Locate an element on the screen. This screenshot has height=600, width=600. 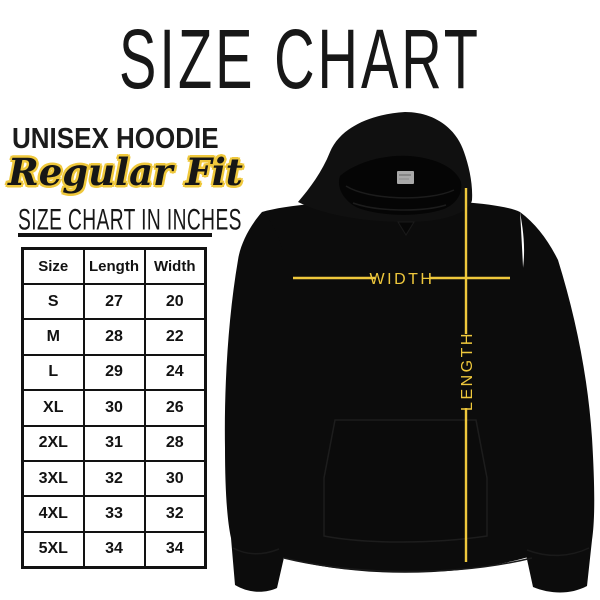
size-table-header: Size Length Width is located at coordinates (114, 266).